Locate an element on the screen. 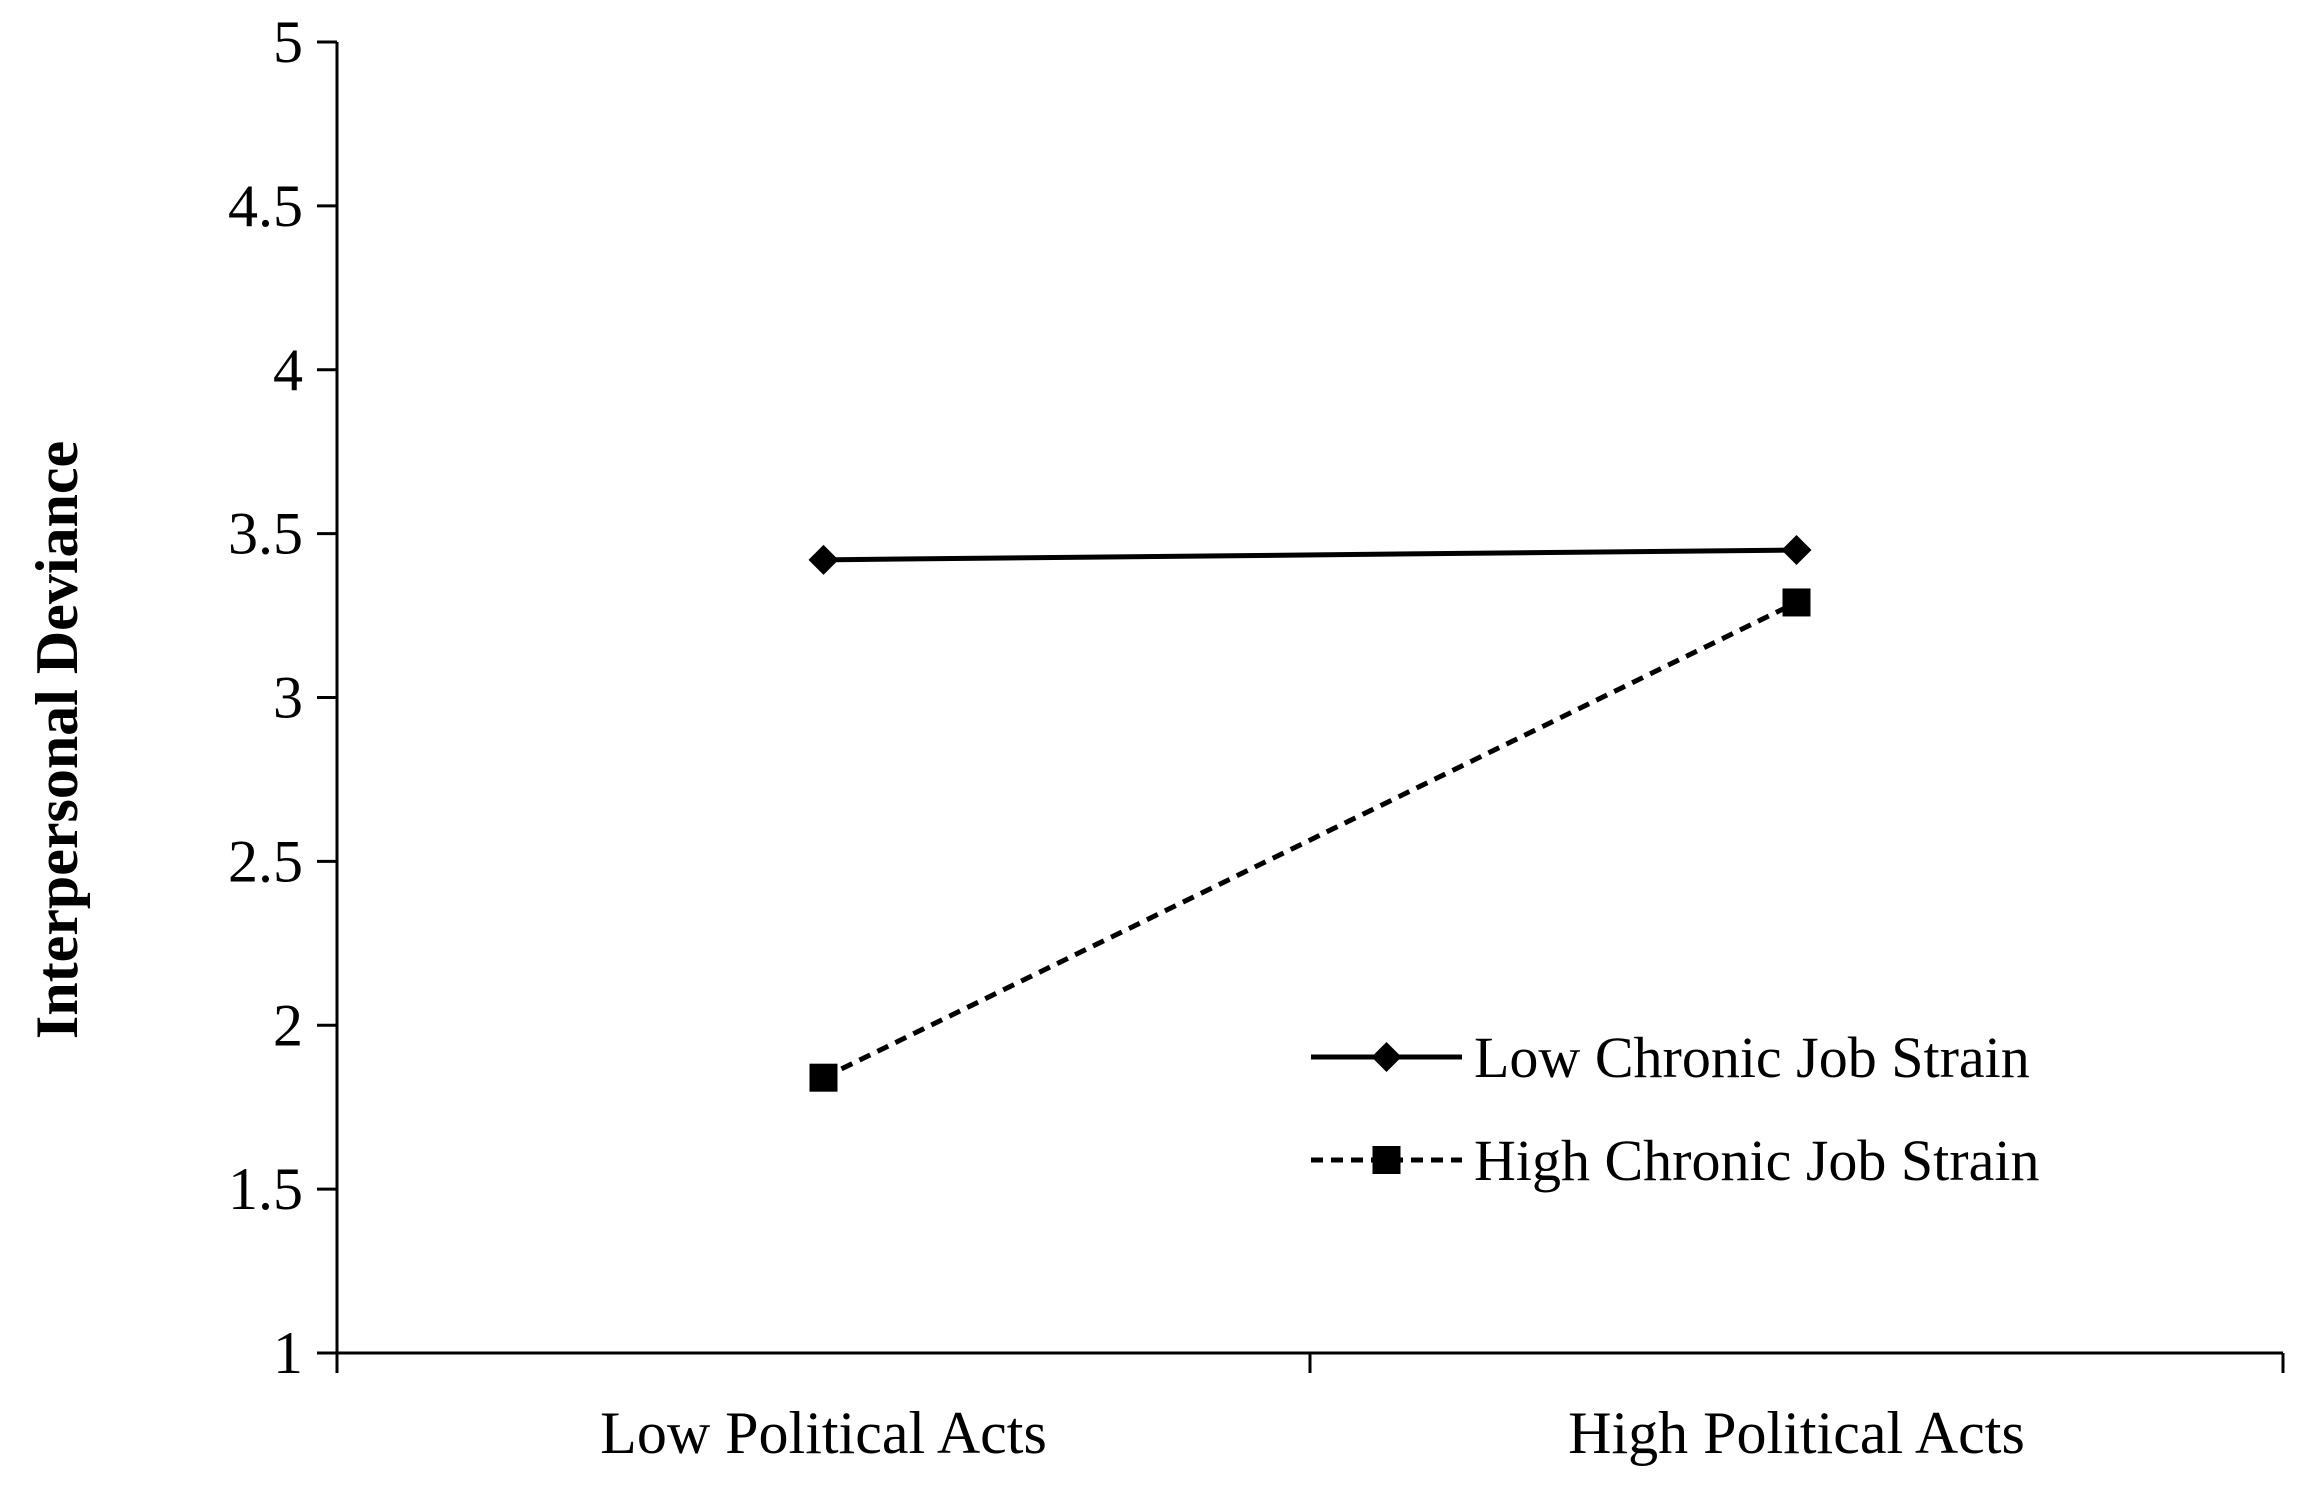  y-tick-label: 4.5 is located at coordinates (265, 206).